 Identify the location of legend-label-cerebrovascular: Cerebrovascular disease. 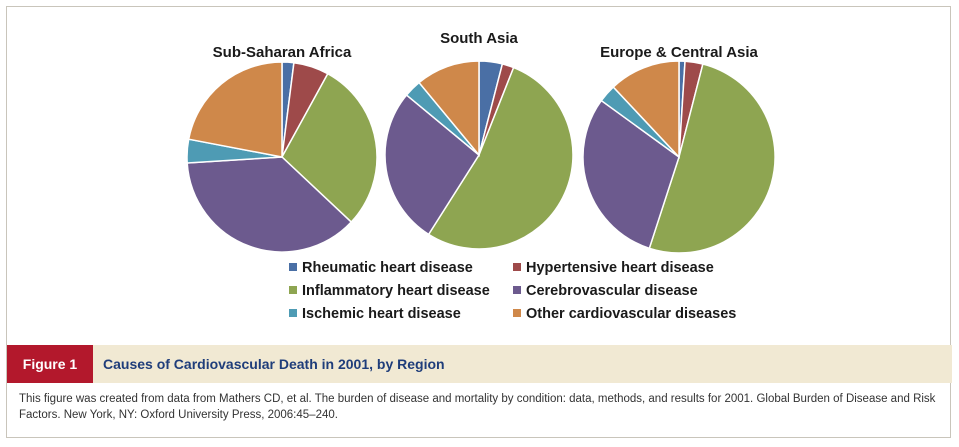
(612, 291).